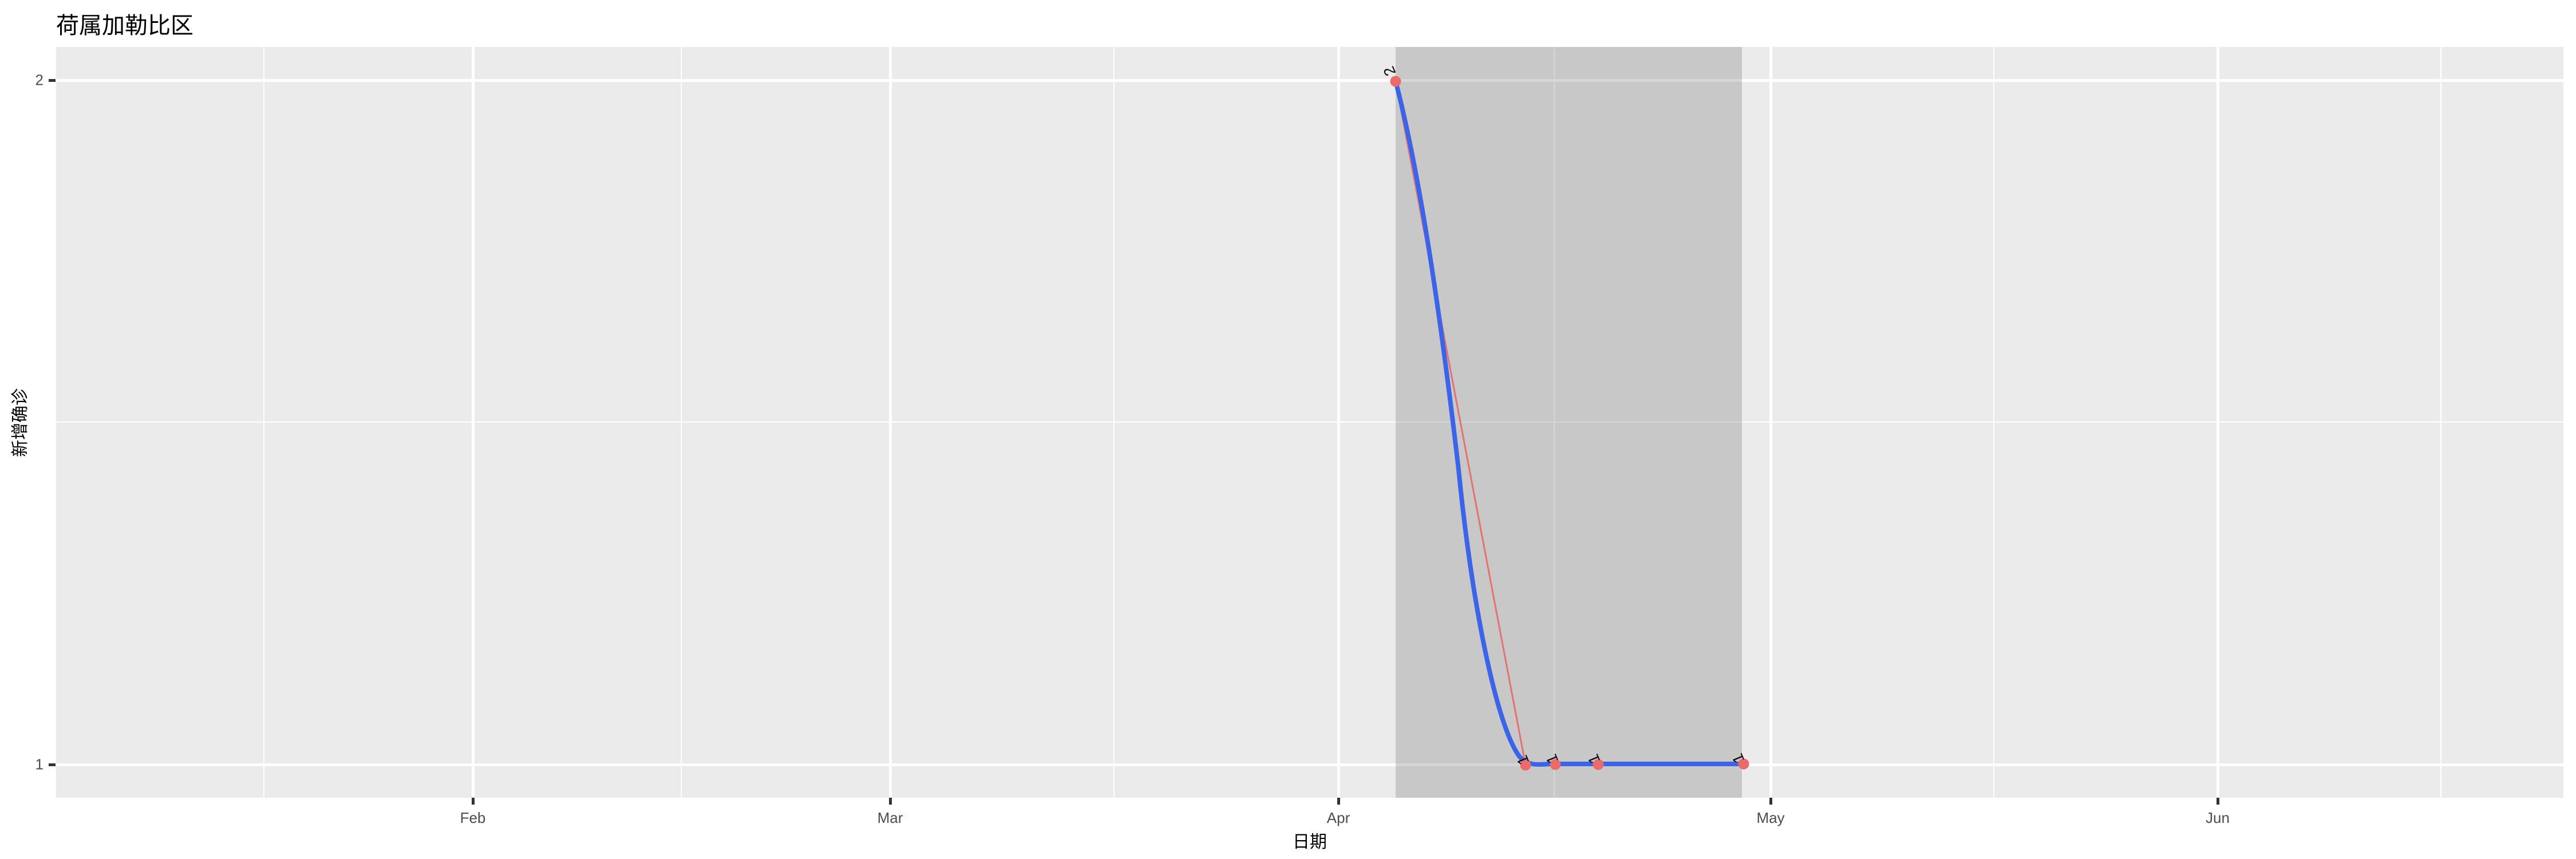 This screenshot has width=2576, height=859. I want to click on x-tick-label: Jun, so click(2218, 817).